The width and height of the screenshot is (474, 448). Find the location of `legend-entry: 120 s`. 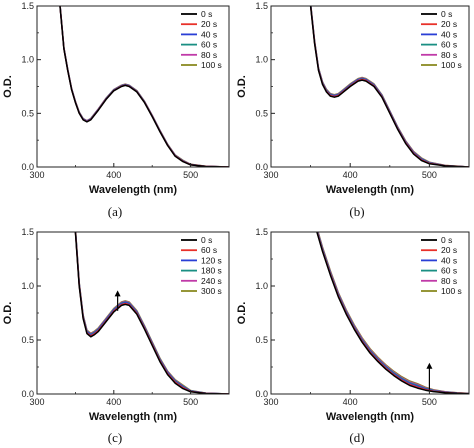

legend-entry: 120 s is located at coordinates (211, 260).